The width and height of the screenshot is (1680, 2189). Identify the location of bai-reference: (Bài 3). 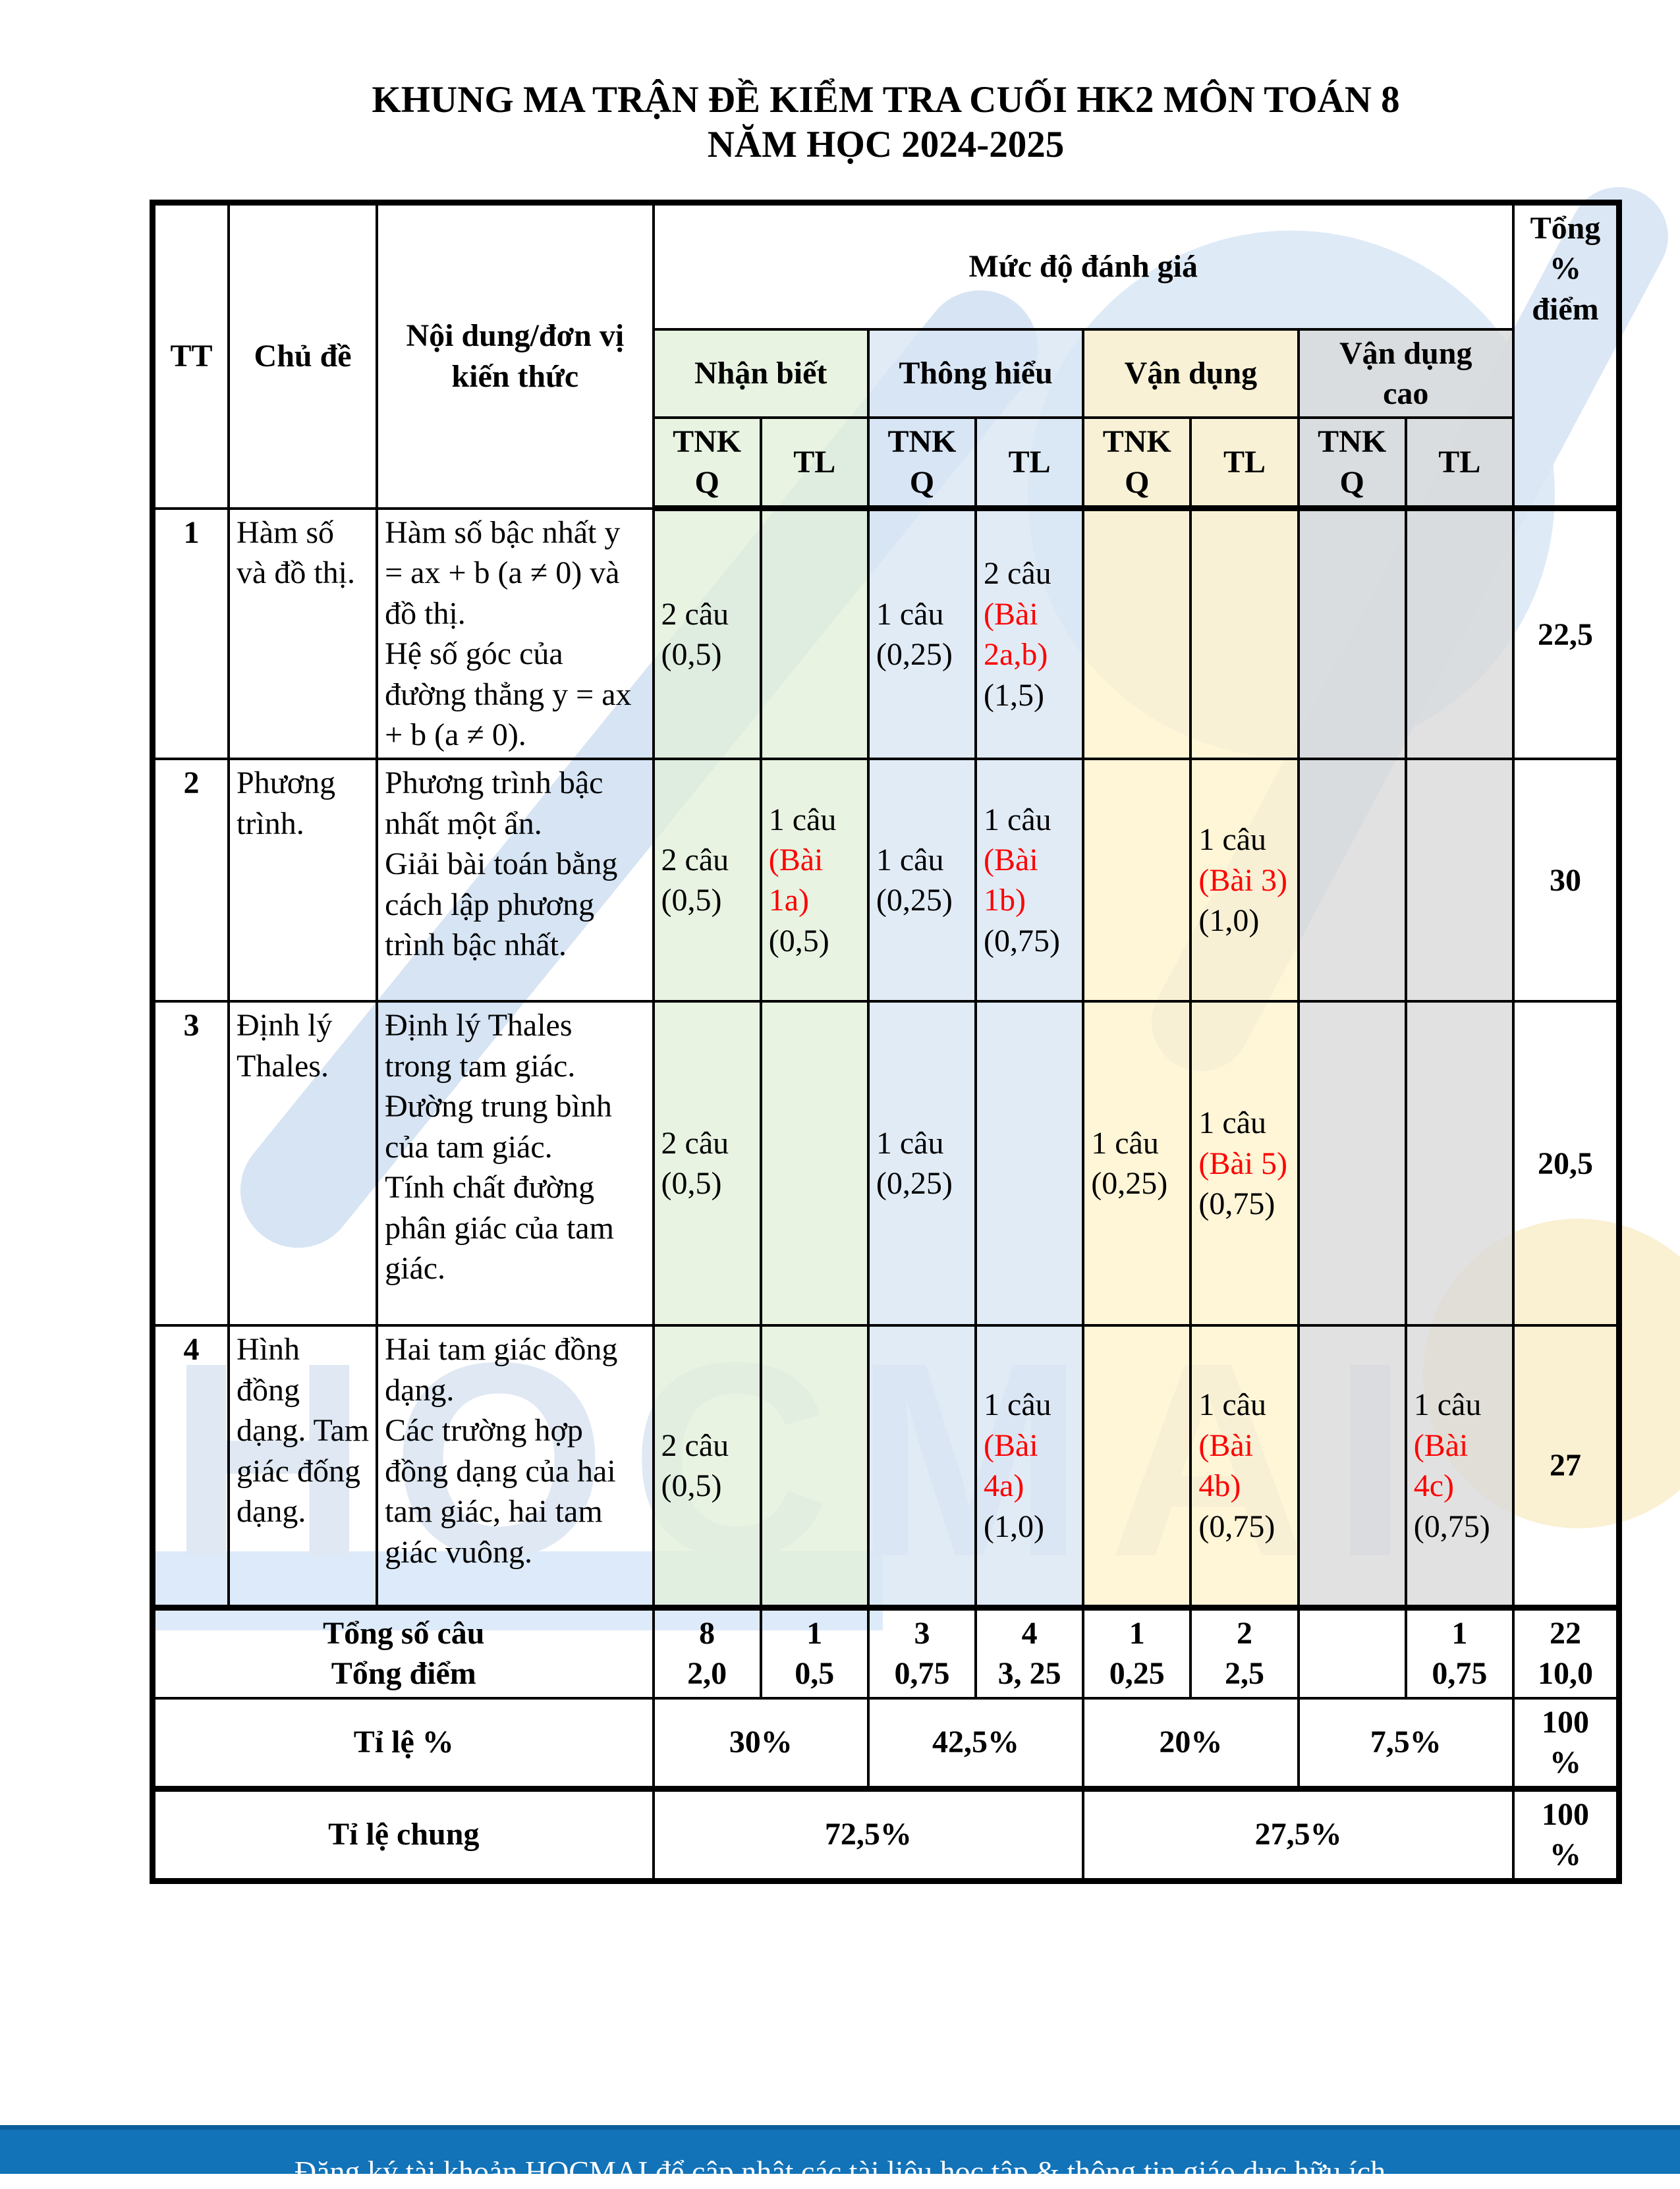
(1243, 880).